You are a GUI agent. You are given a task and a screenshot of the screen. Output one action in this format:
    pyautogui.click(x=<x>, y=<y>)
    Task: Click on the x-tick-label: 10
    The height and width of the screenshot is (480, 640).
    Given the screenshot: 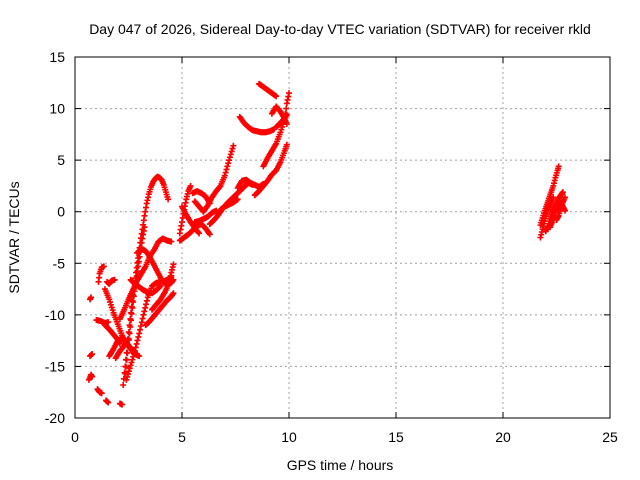 What is the action you would take?
    pyautogui.click(x=289, y=437)
    